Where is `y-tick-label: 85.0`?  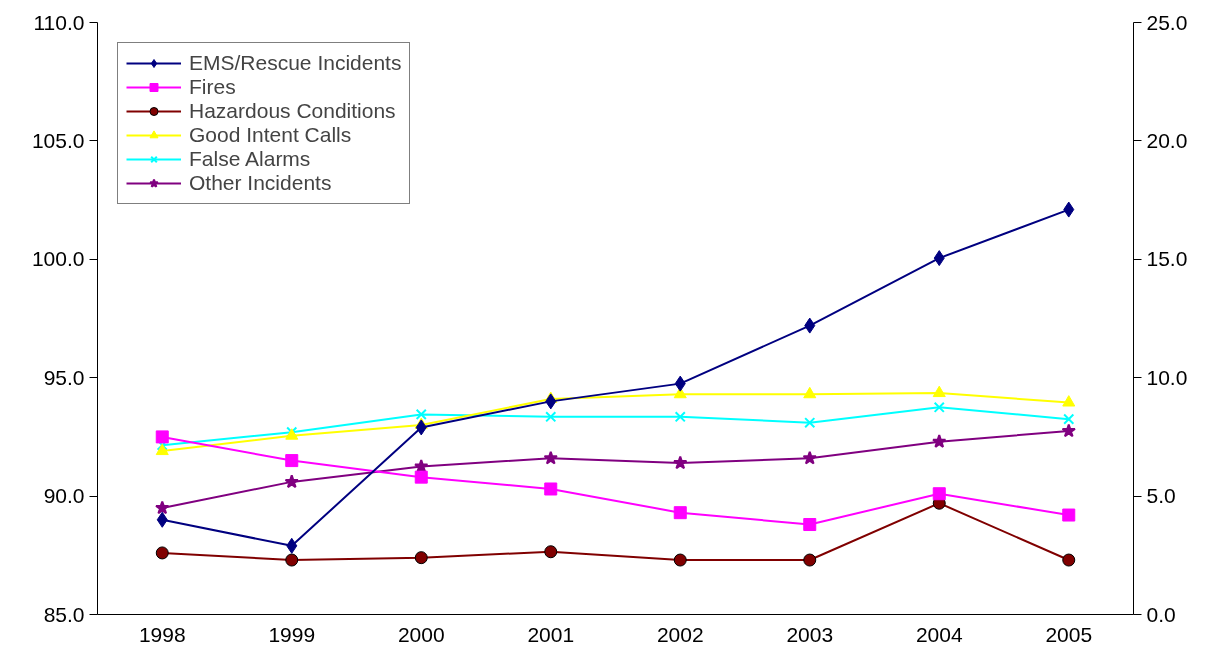 y-tick-label: 85.0 is located at coordinates (64, 614).